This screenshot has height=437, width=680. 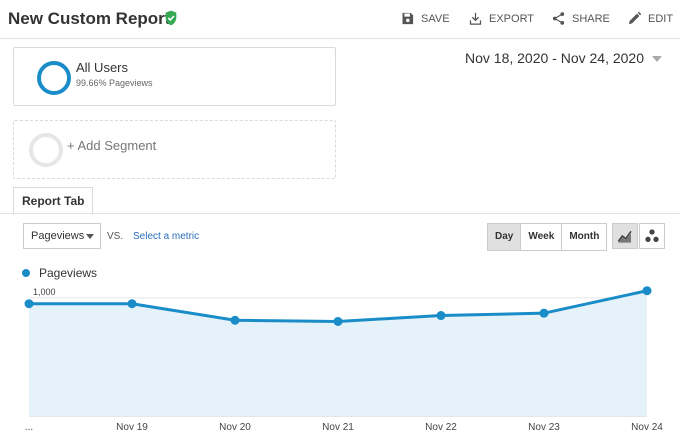 What do you see at coordinates (174, 149) in the screenshot?
I see `add-segment-card: + Add Segment` at bounding box center [174, 149].